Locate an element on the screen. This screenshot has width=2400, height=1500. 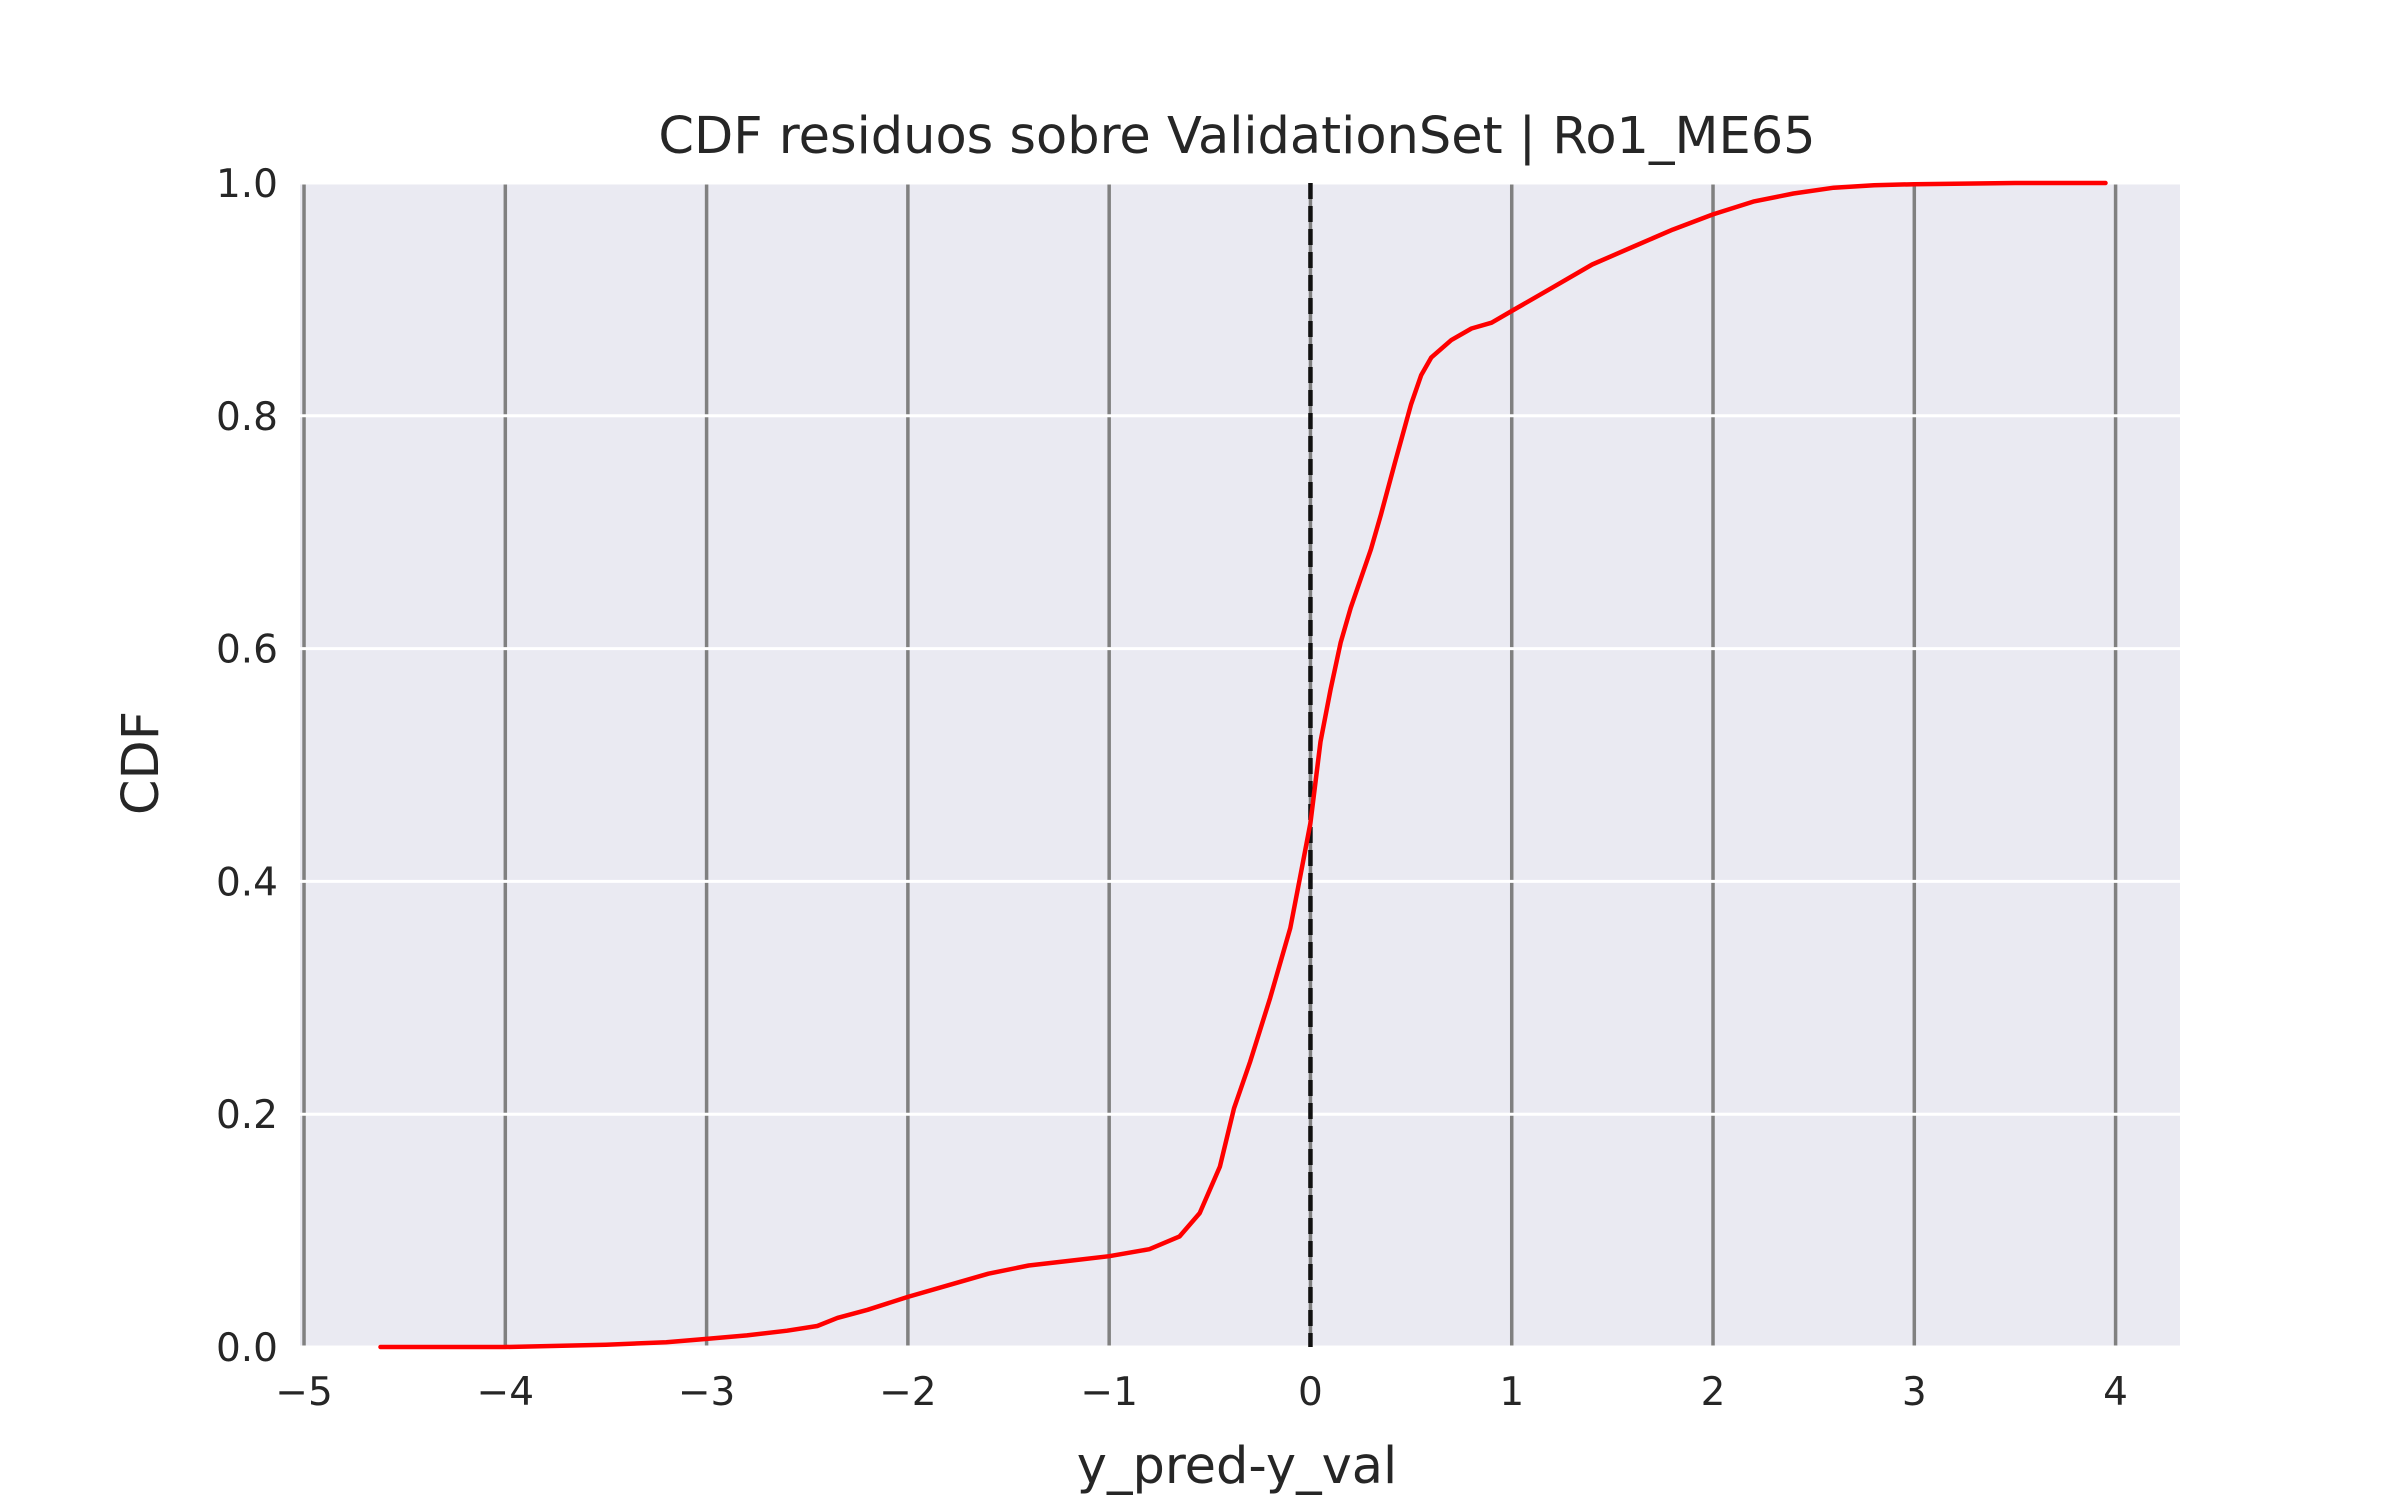
x-tick-label: 0 is located at coordinates (1310, 1392).